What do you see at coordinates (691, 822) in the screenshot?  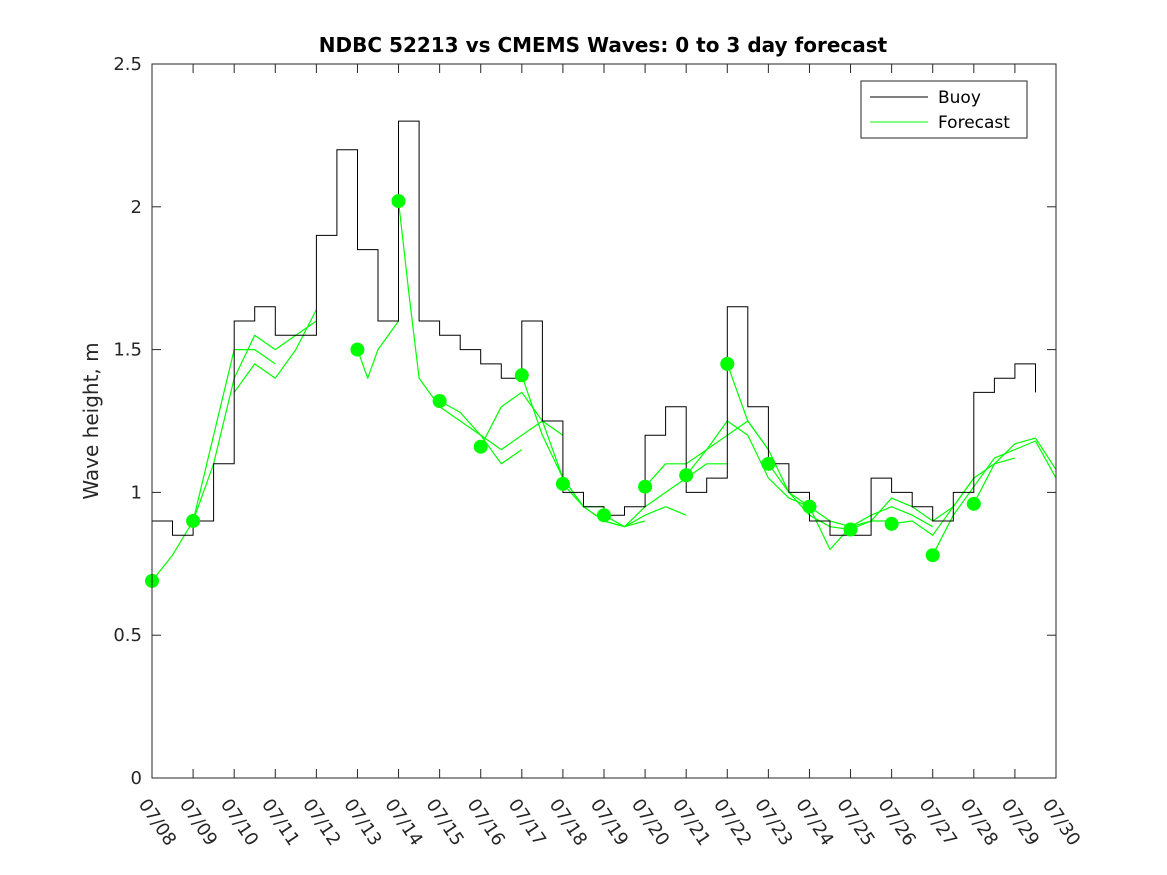 I see `x-tick-label: 07/21` at bounding box center [691, 822].